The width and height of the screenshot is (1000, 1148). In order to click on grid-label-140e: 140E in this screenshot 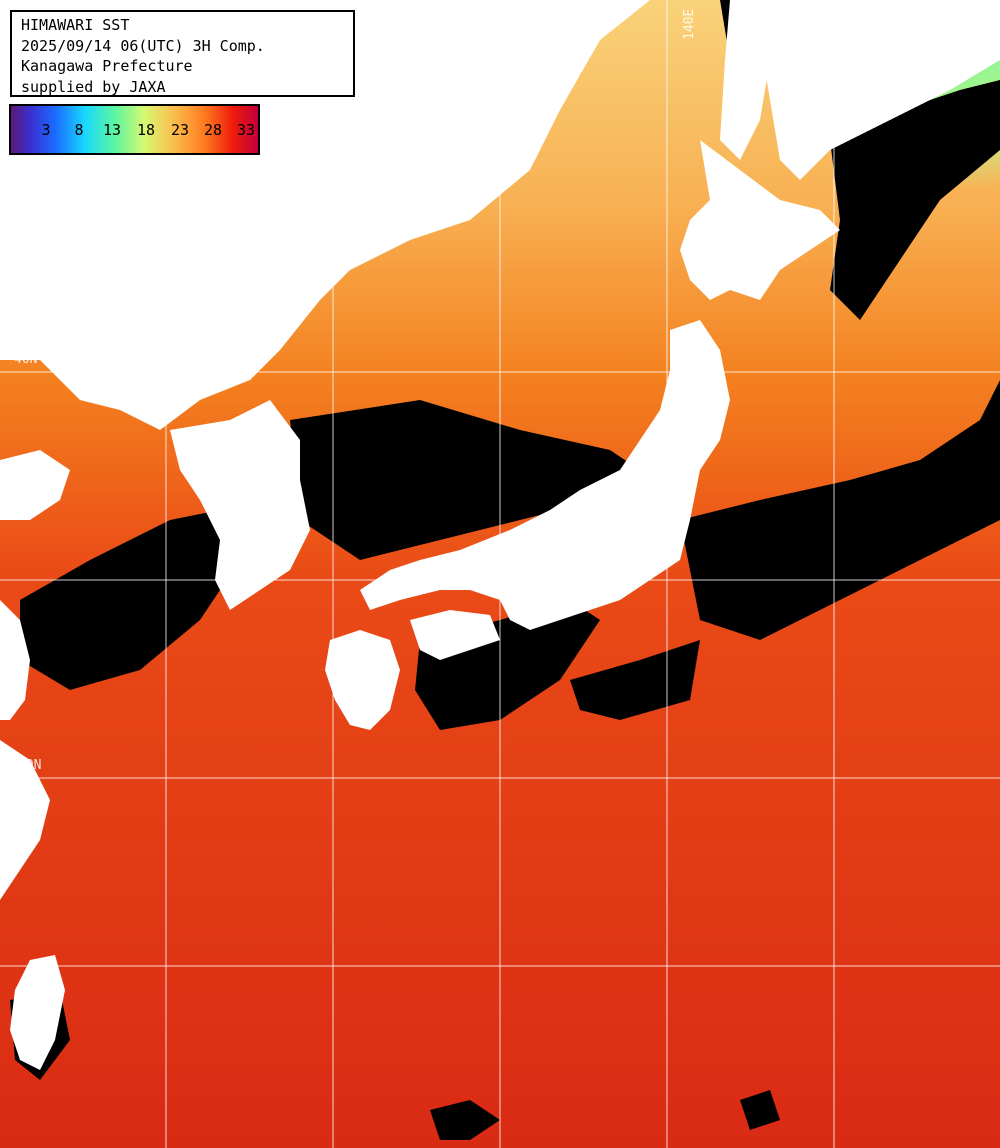, I will do `click(689, 24)`.